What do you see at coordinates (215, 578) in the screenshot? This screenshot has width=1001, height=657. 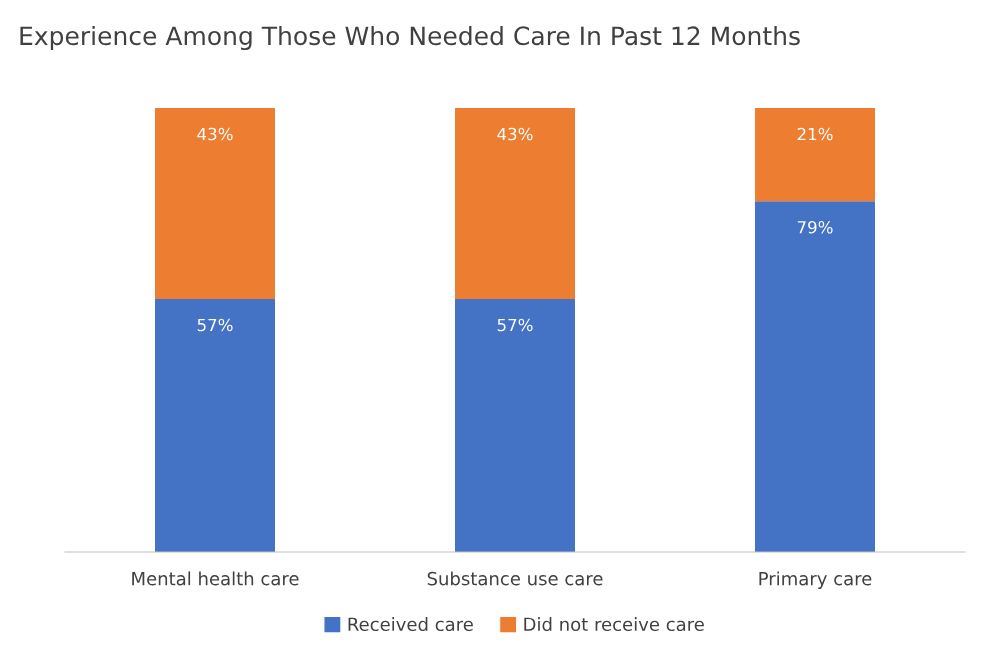 I see `x-tick-label: Mental health care` at bounding box center [215, 578].